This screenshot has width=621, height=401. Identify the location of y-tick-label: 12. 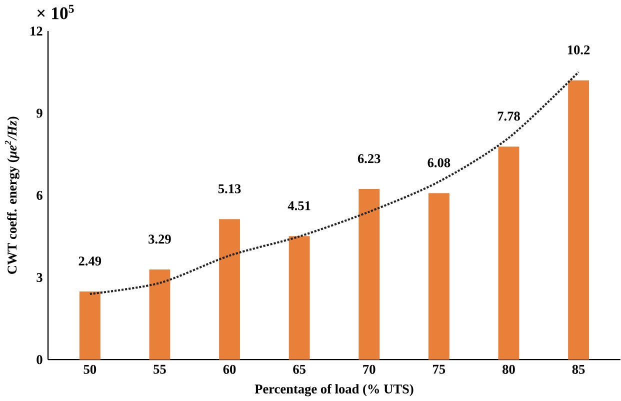
(36, 31).